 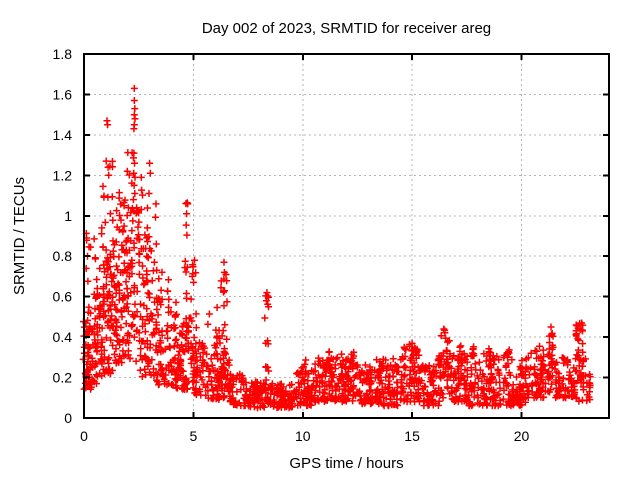 What do you see at coordinates (63, 175) in the screenshot?
I see `y-tick-label: 1.2` at bounding box center [63, 175].